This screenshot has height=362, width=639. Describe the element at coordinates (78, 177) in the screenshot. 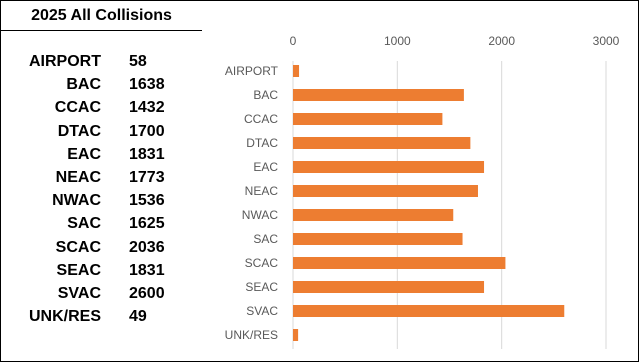

I see `table-row-name: NEAC` at that location.